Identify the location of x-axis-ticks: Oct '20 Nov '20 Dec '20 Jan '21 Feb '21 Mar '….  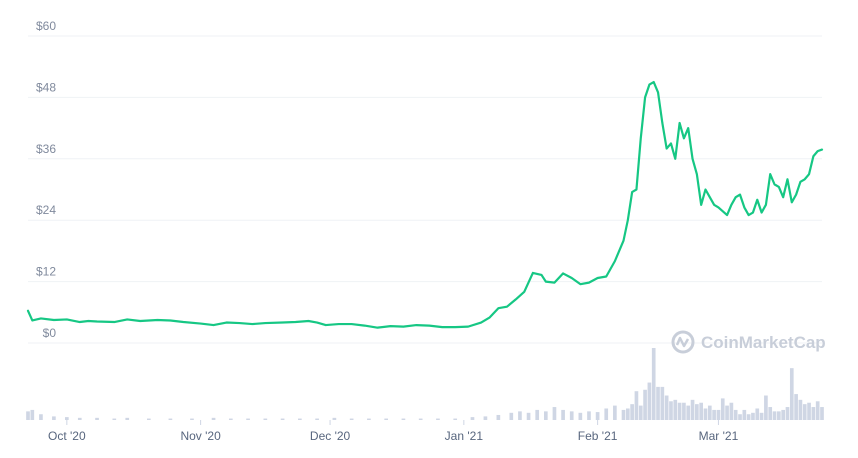
(393, 431).